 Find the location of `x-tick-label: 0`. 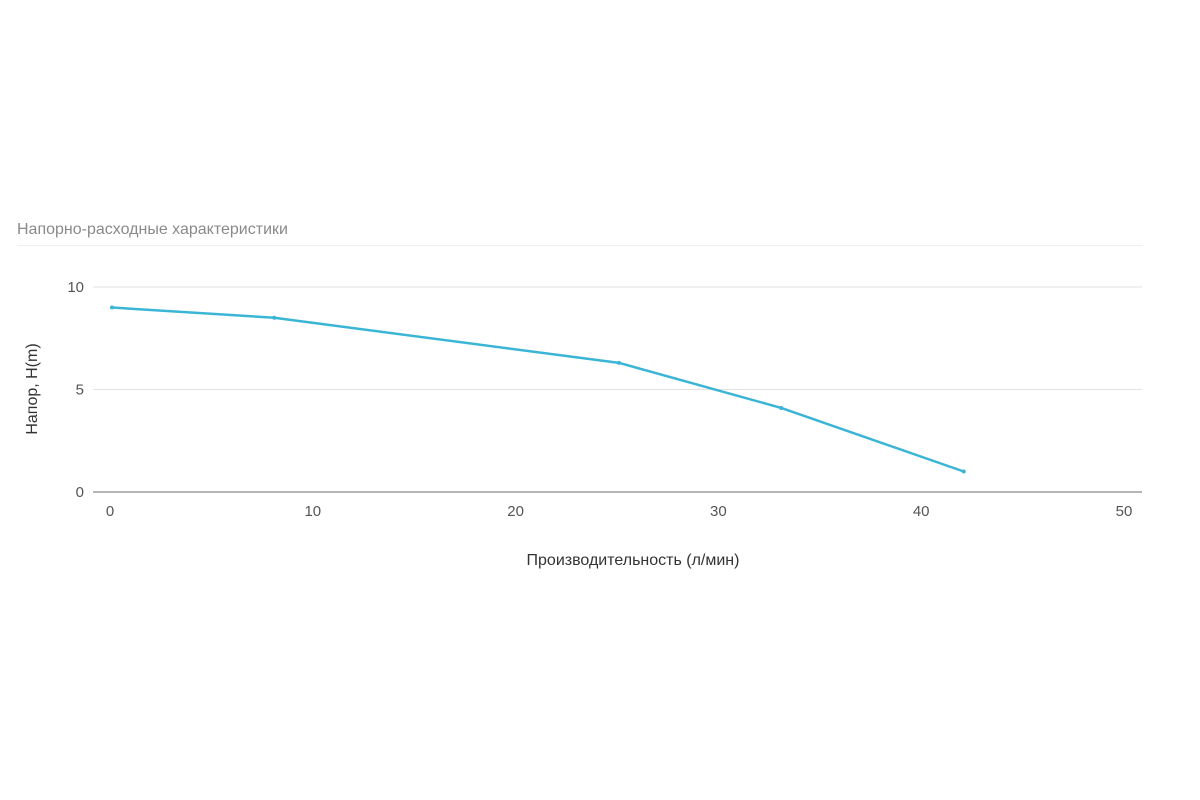

x-tick-label: 0 is located at coordinates (110, 511).